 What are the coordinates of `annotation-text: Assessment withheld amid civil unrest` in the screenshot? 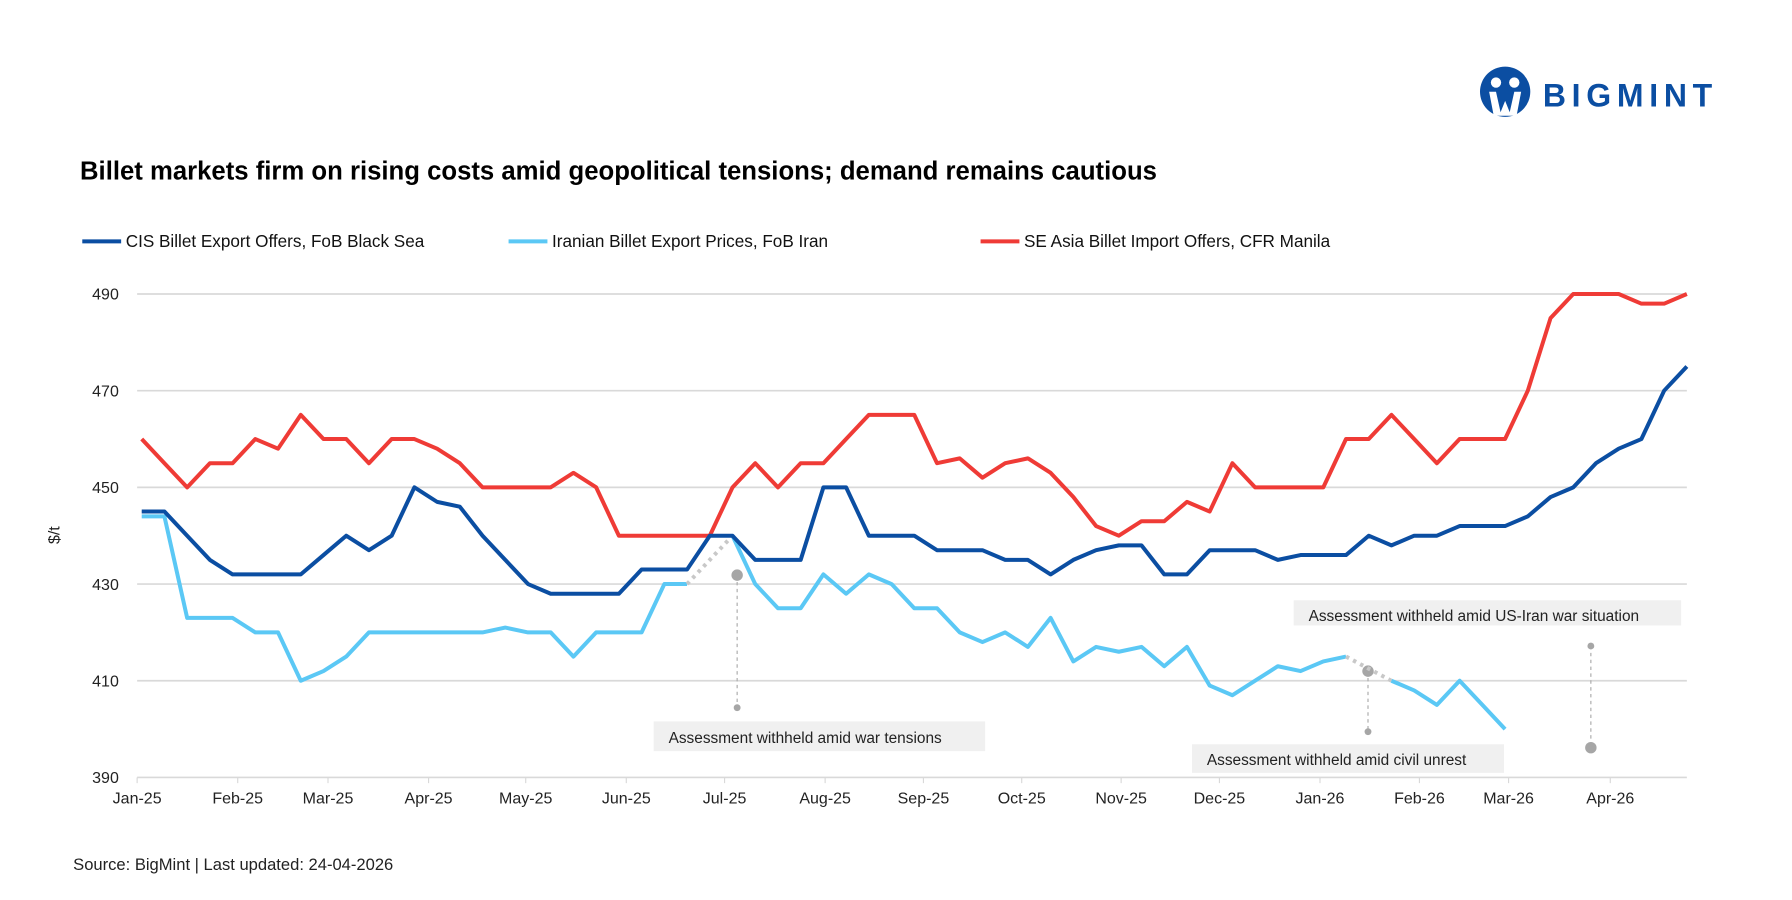 It's located at (1337, 760).